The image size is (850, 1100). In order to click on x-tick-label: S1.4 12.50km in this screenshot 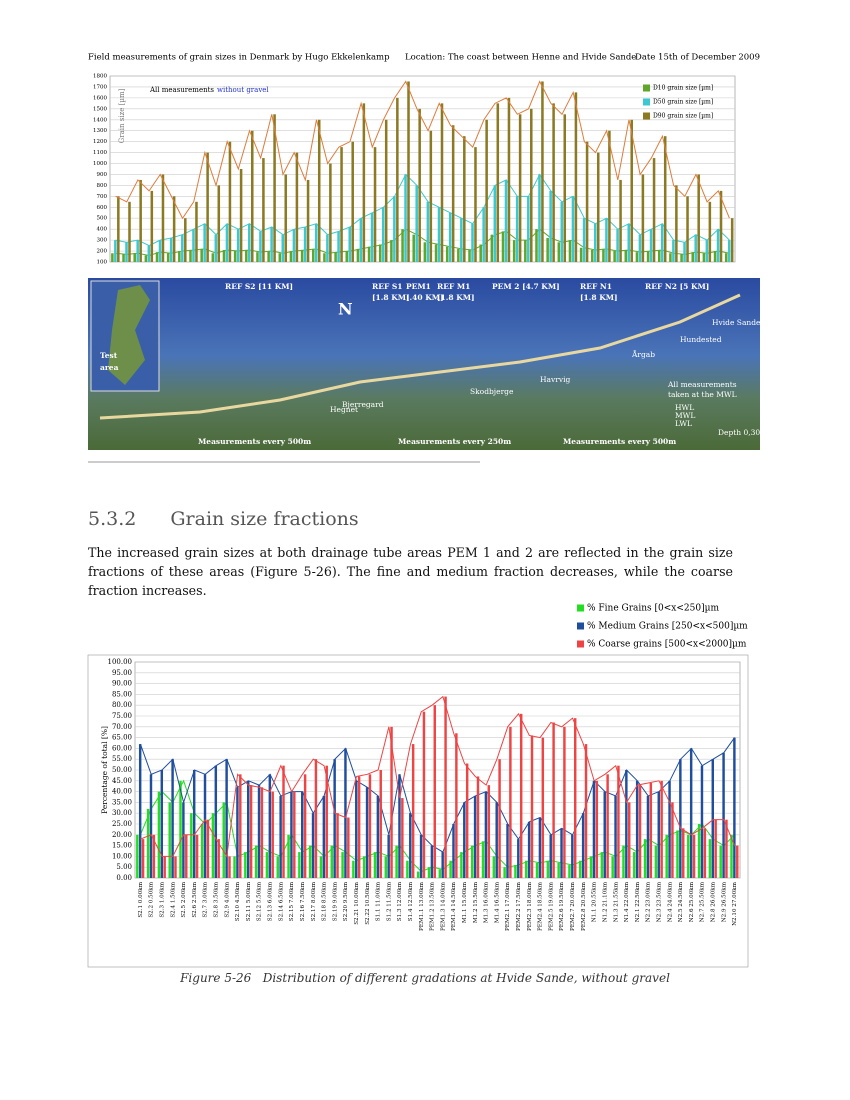, I will do `click(411, 901)`.